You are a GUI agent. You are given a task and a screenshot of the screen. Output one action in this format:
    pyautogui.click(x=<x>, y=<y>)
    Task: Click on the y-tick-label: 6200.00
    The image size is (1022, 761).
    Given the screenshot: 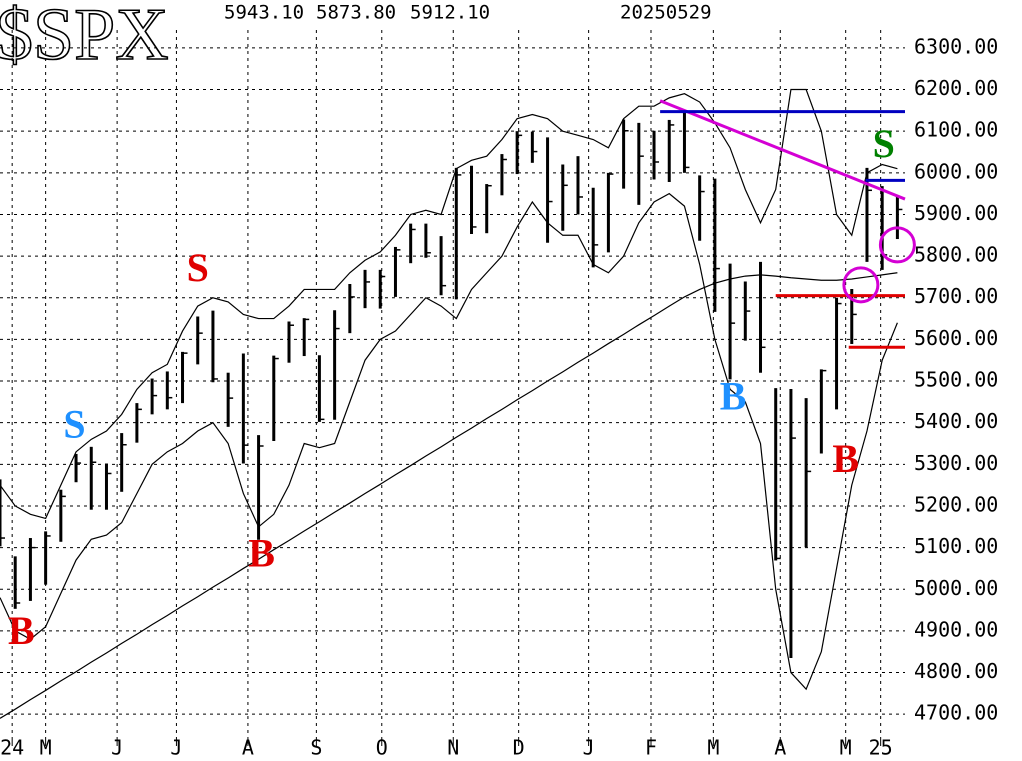 What is the action you would take?
    pyautogui.click(x=956, y=88)
    